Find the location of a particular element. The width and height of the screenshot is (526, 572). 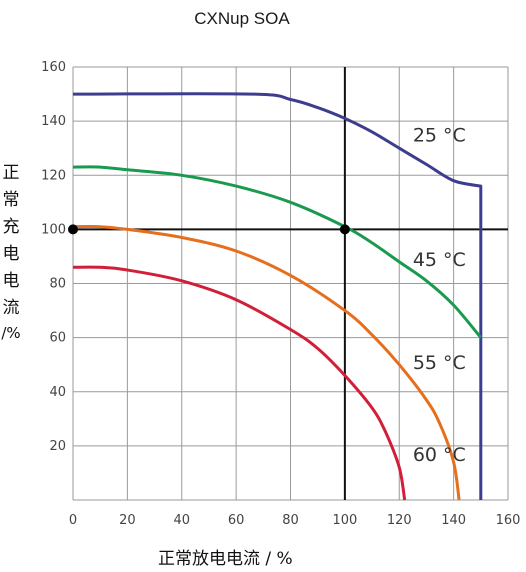

x-tick-label: 80 is located at coordinates (290, 520).